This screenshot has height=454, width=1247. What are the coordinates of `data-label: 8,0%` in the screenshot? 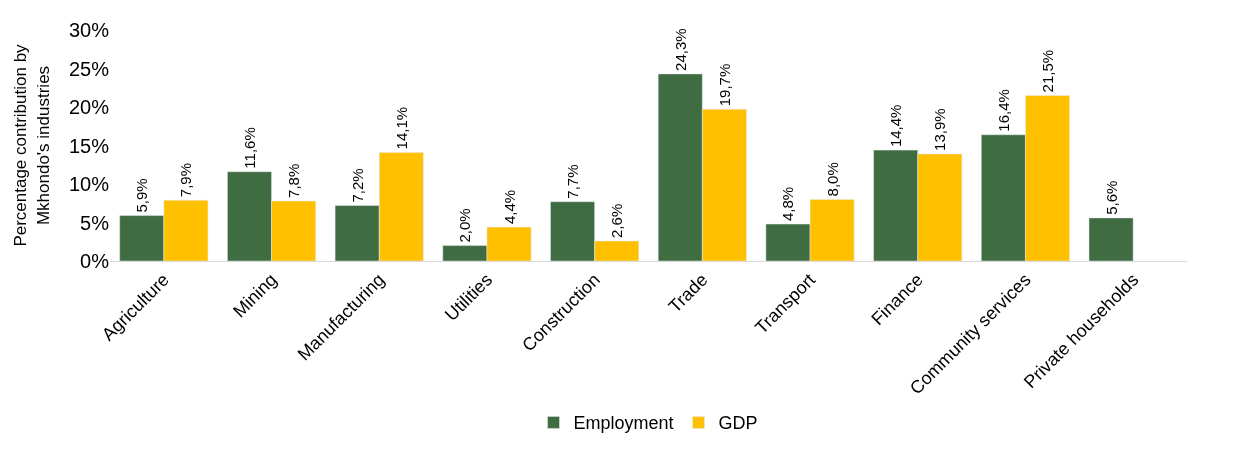 It's located at (832, 179).